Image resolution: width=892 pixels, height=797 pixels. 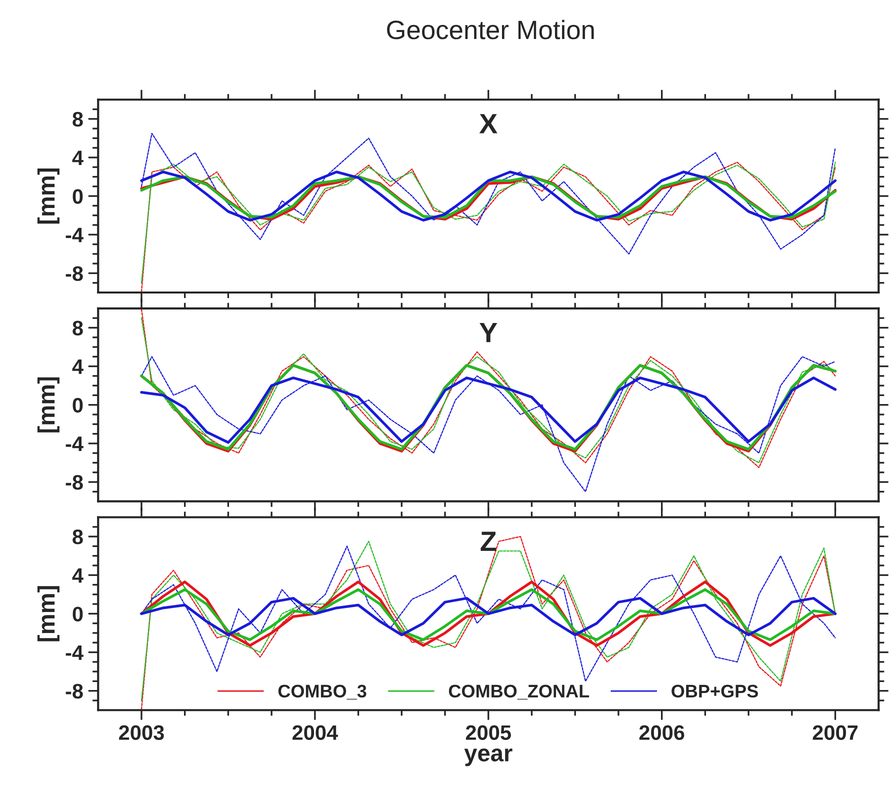 I want to click on x-tick-label: 2007, so click(x=835, y=732).